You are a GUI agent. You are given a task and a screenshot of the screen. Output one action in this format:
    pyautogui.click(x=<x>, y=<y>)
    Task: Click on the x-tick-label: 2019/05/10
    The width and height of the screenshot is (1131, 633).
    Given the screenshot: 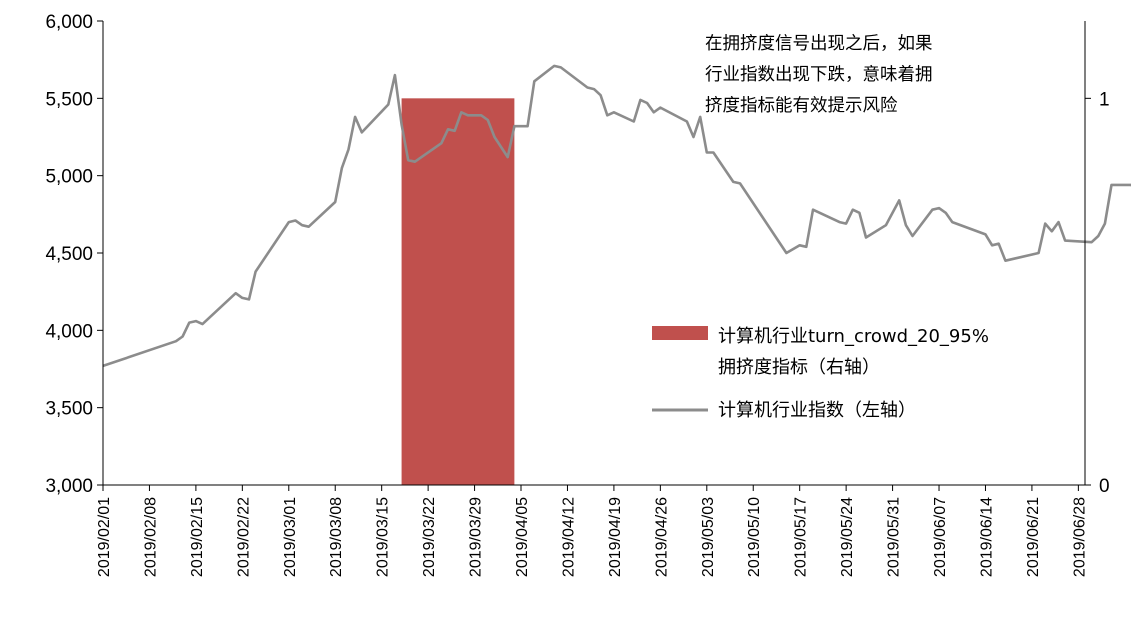 What is the action you would take?
    pyautogui.click(x=754, y=537)
    